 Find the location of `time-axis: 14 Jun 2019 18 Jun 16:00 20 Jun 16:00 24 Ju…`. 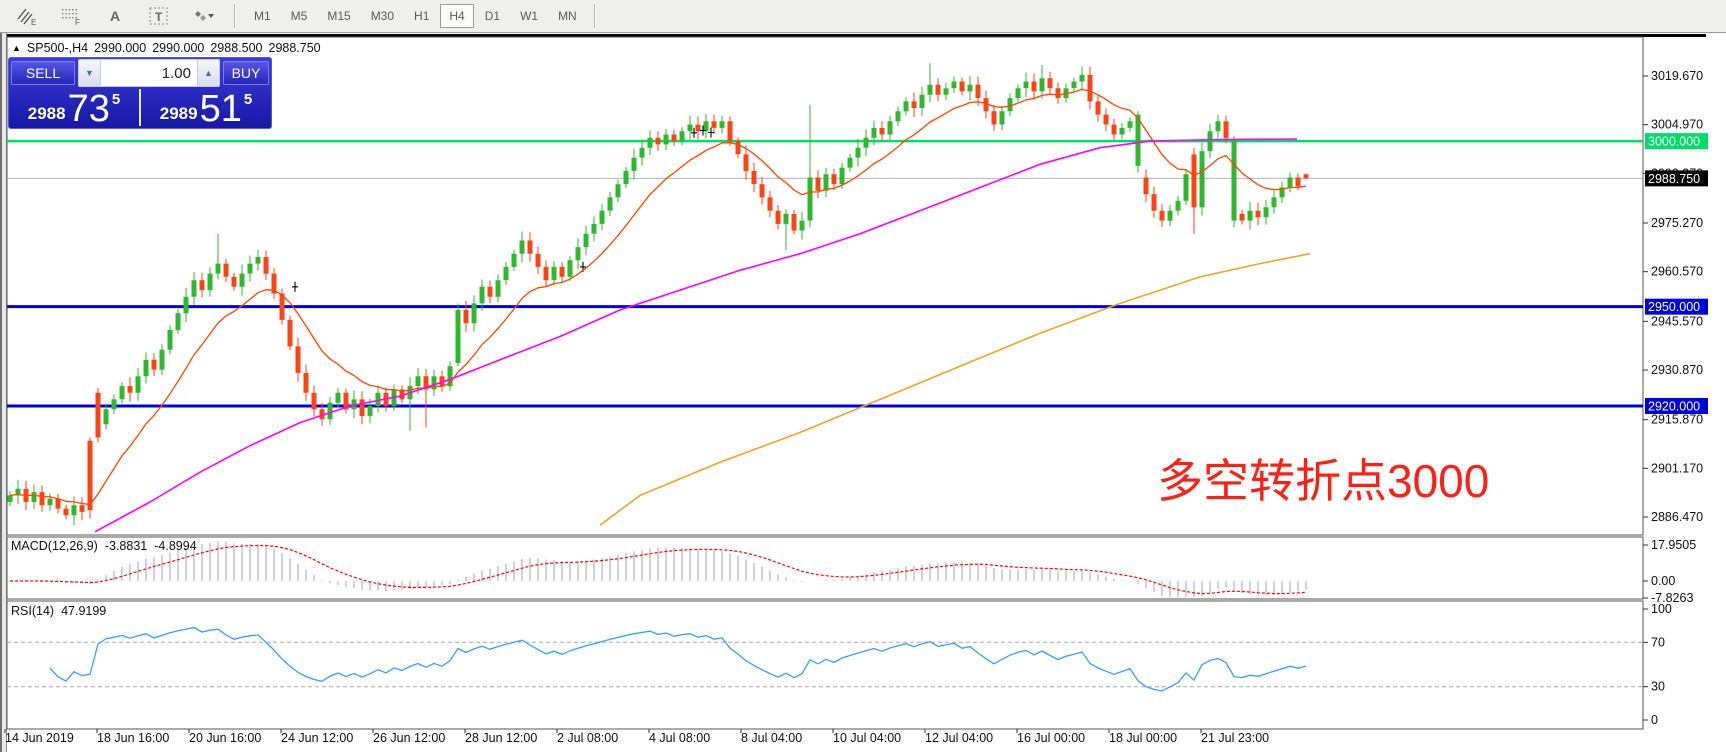

time-axis: 14 Jun 2019 18 Jun 16:00 20 Jun 16:00 24 Ju… is located at coordinates (636, 737).